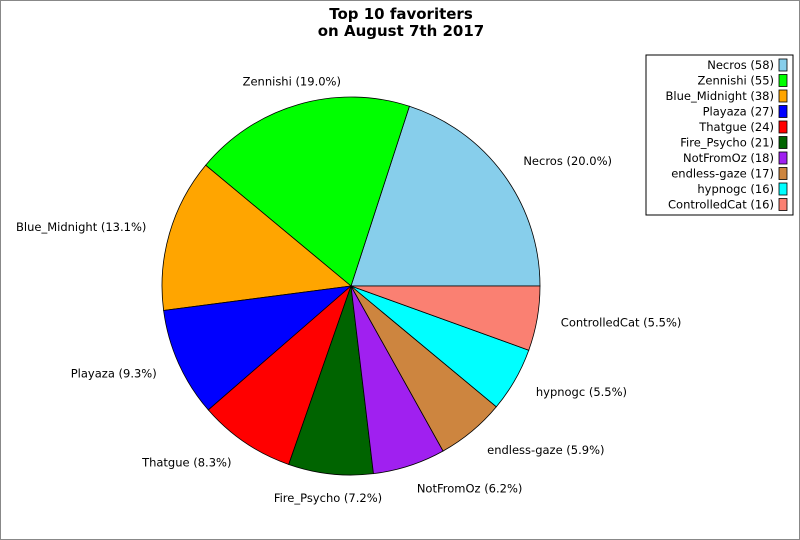 The image size is (800, 540). I want to click on pie-slice-blue-midnight, so click(256, 237).